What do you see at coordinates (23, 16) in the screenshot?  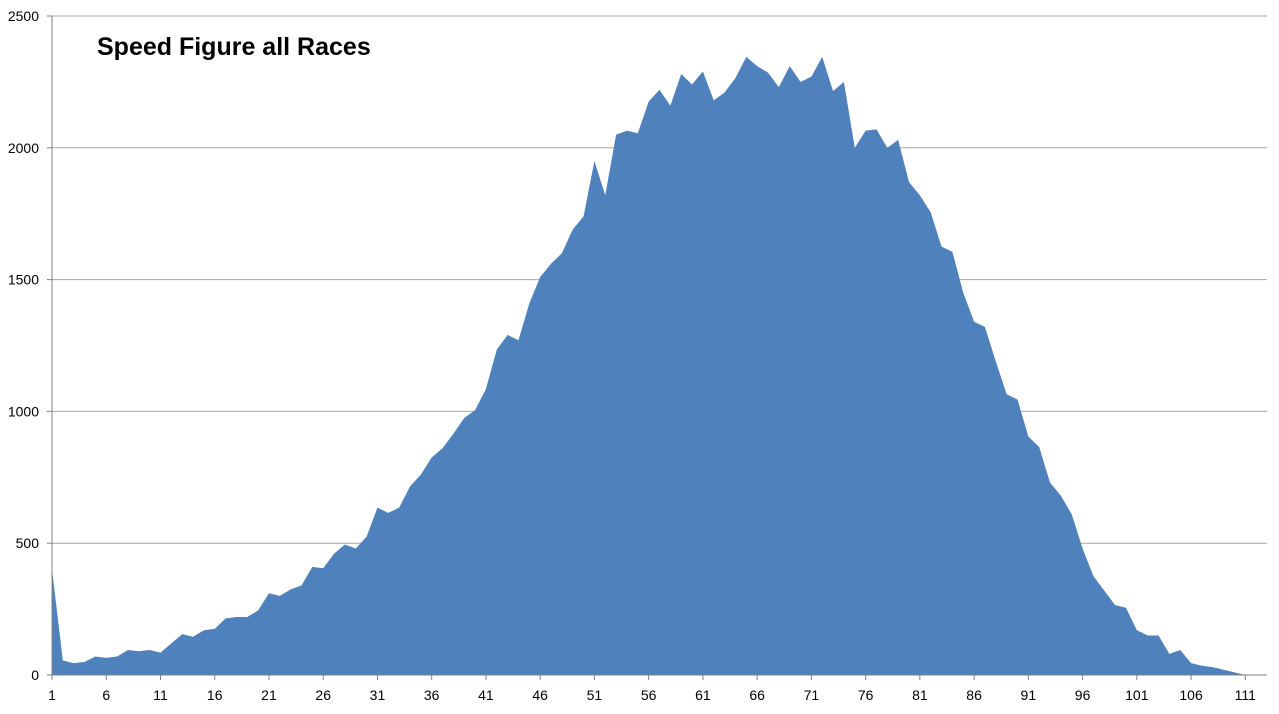 I see `y-tick-label-5: 2500` at bounding box center [23, 16].